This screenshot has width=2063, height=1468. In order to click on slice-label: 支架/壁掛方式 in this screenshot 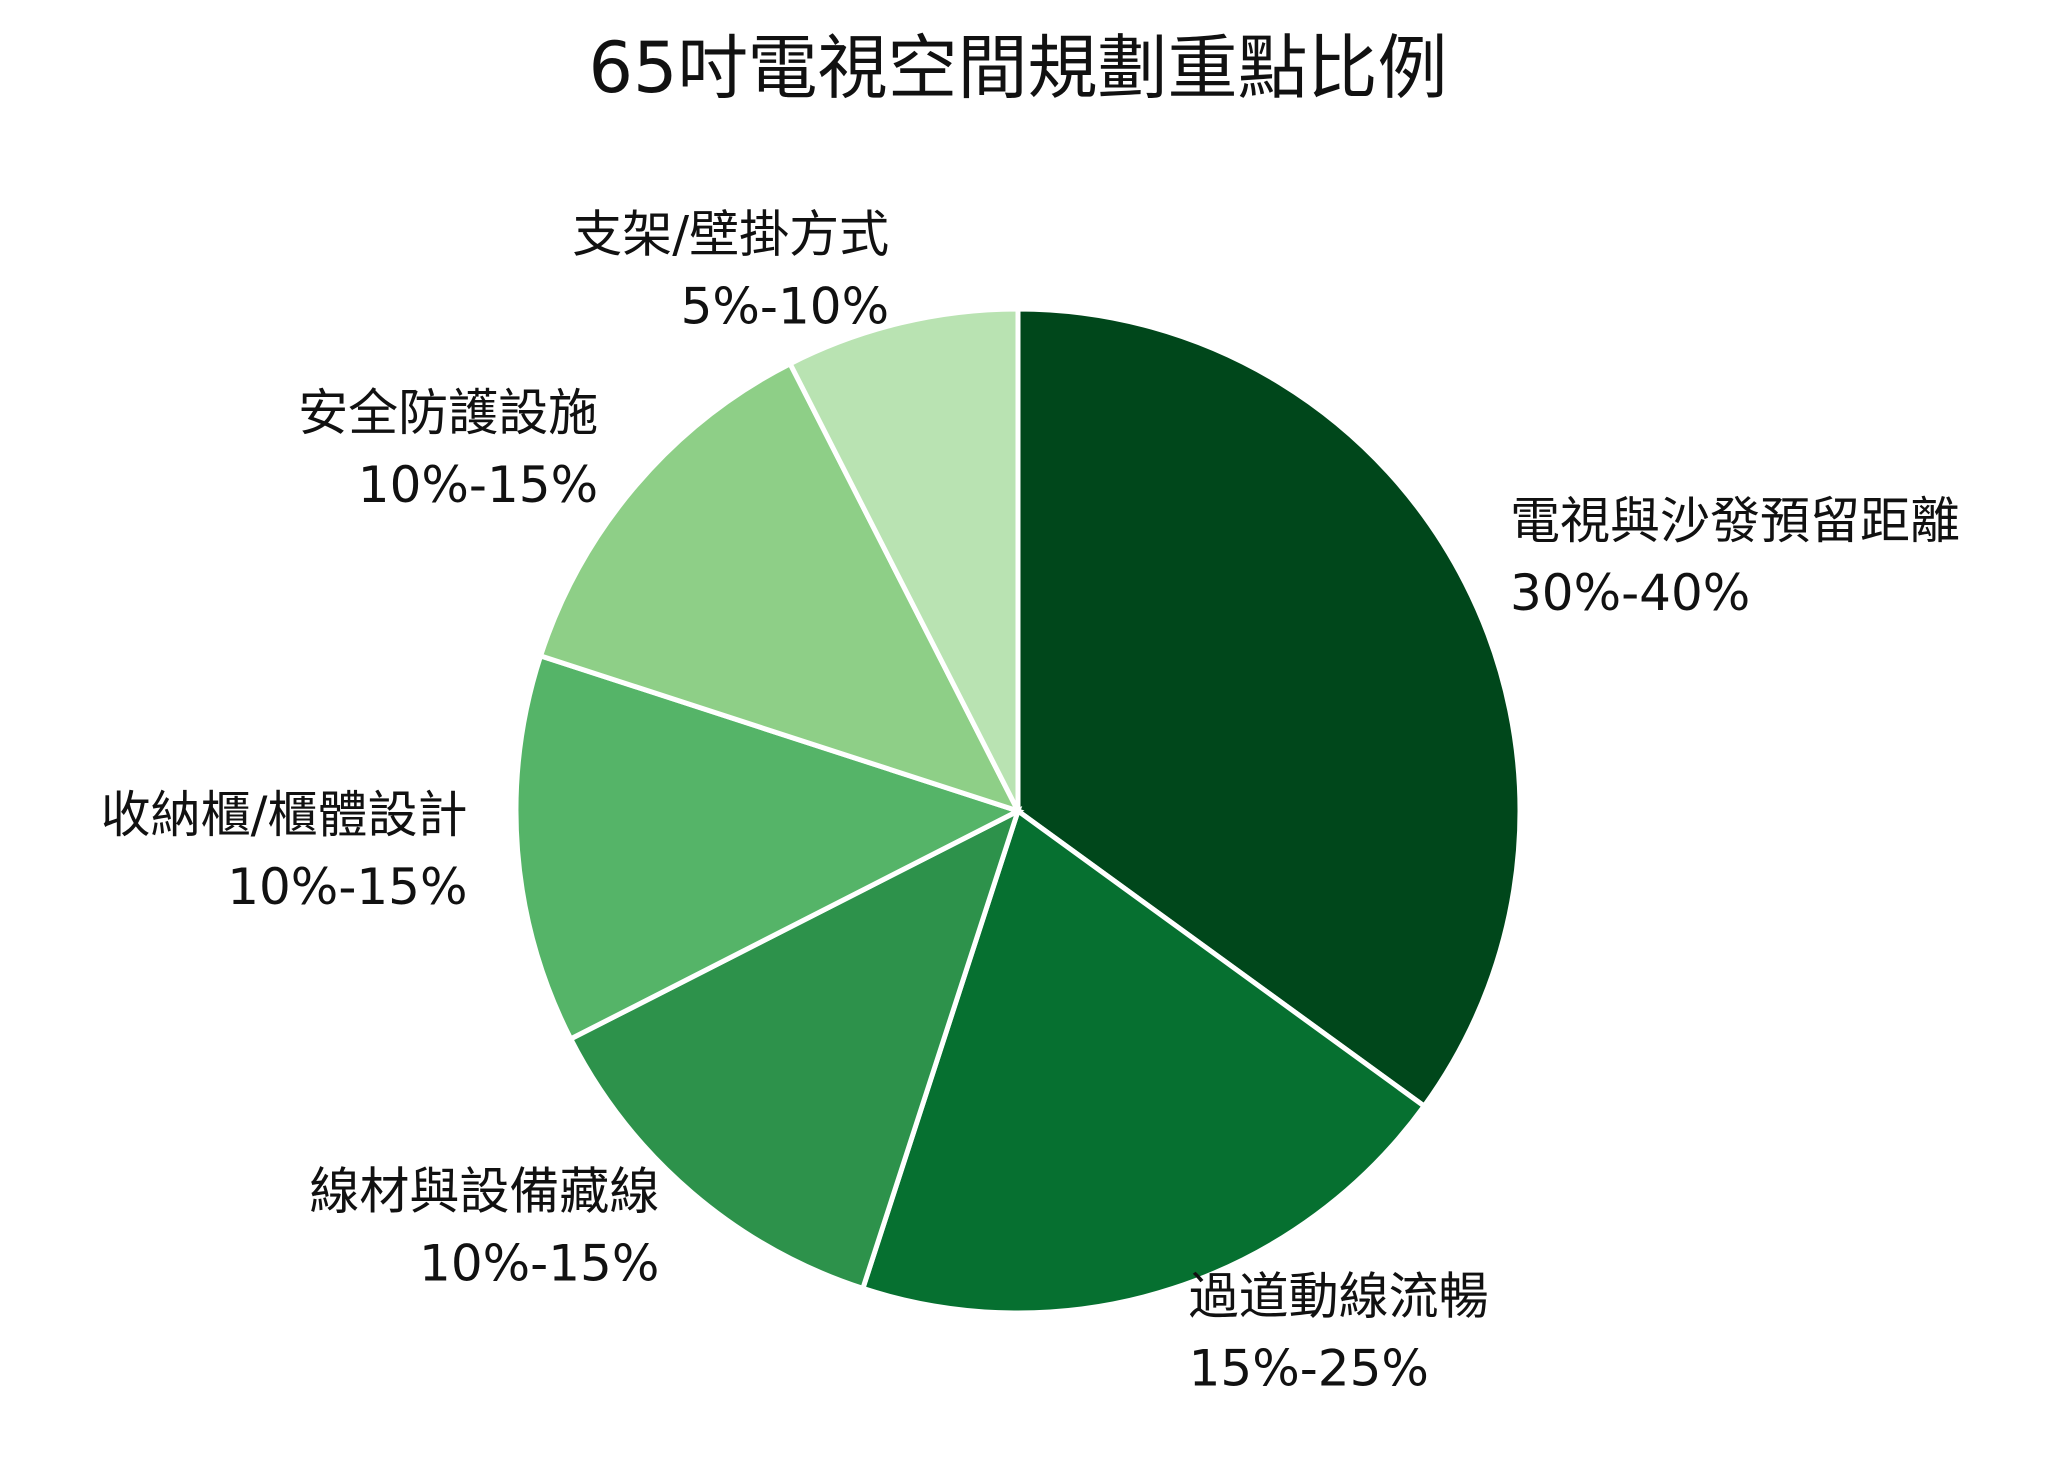, I will do `click(730, 235)`.